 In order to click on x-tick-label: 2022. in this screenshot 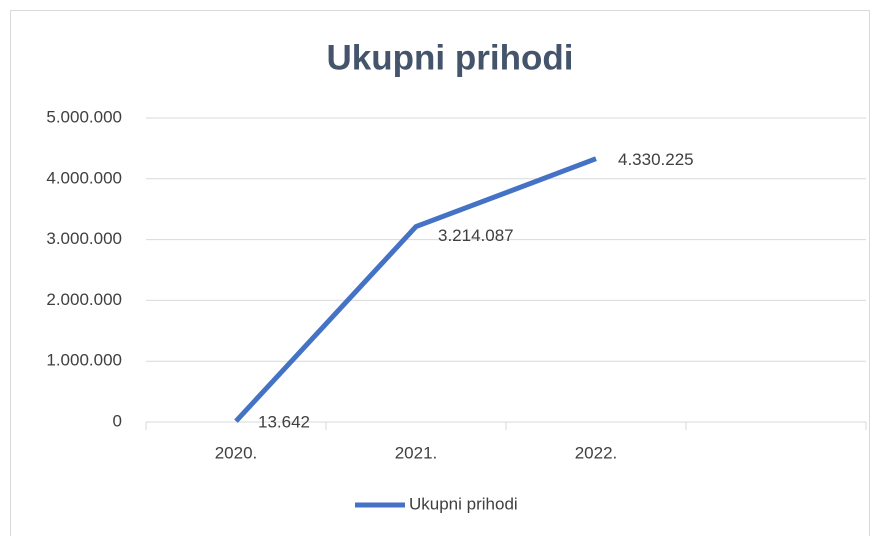, I will do `click(596, 452)`.